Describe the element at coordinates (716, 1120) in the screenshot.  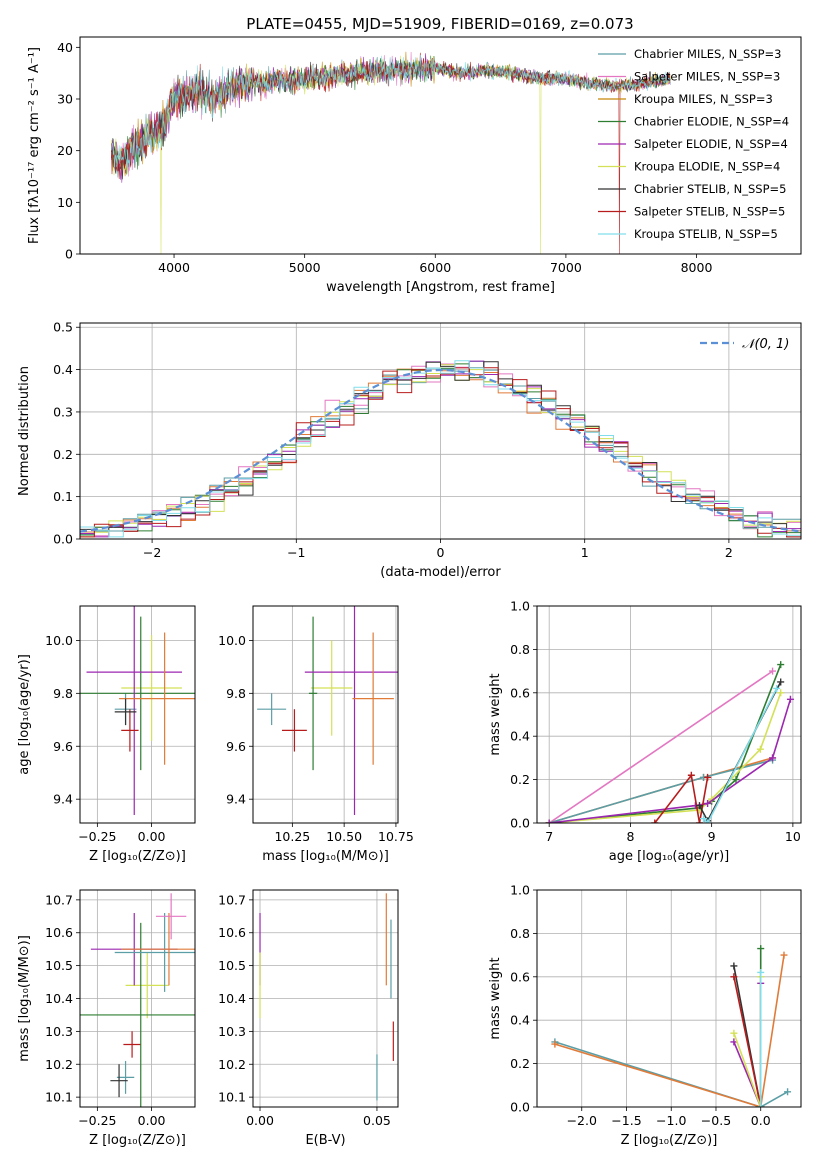
I see `x-tick-label: −0.5` at that location.